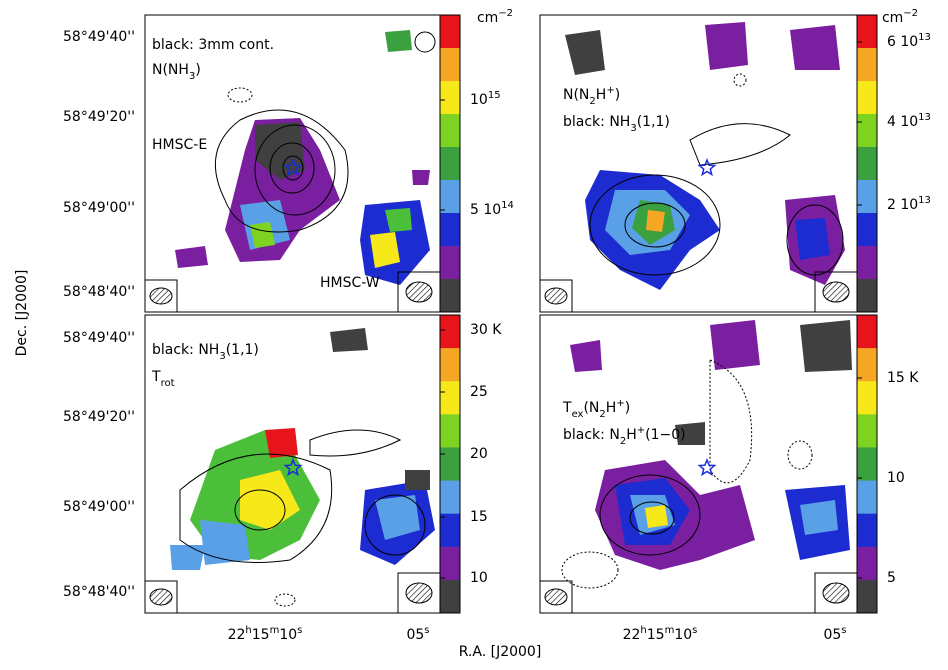 The width and height of the screenshot is (948, 670). What do you see at coordinates (902, 42) in the screenshot?
I see `text-part: 6 10` at bounding box center [902, 42].